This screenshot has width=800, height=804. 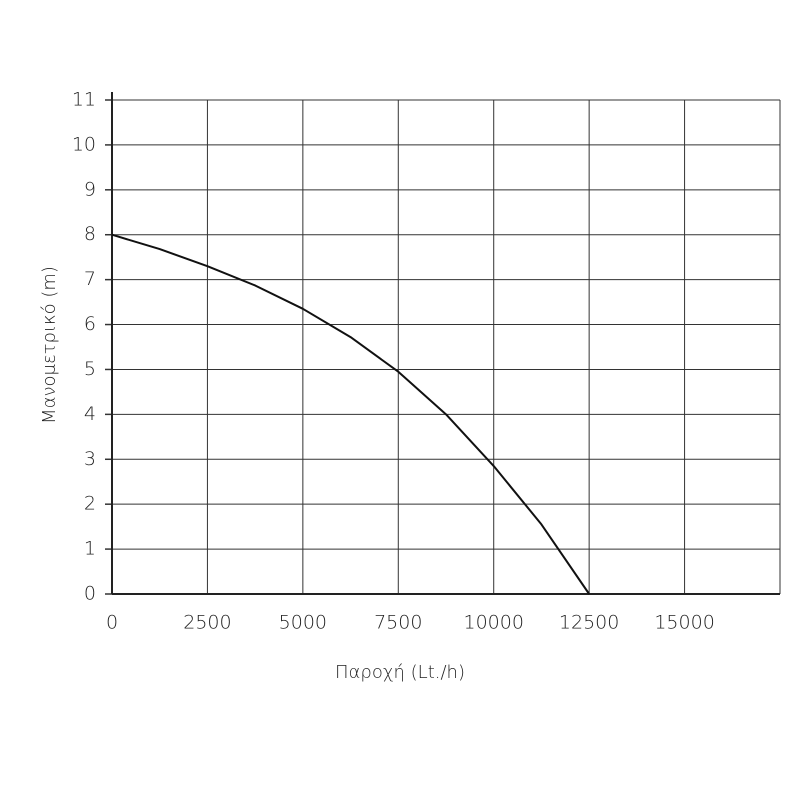 I want to click on y-tick-label: 2, so click(x=90, y=504).